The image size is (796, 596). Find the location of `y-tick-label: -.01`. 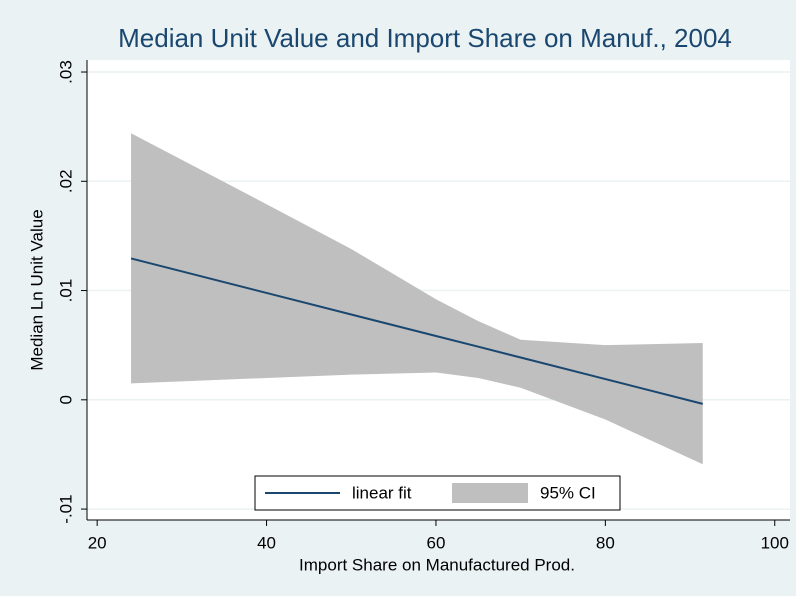

y-tick-label: -.01 is located at coordinates (65, 508).